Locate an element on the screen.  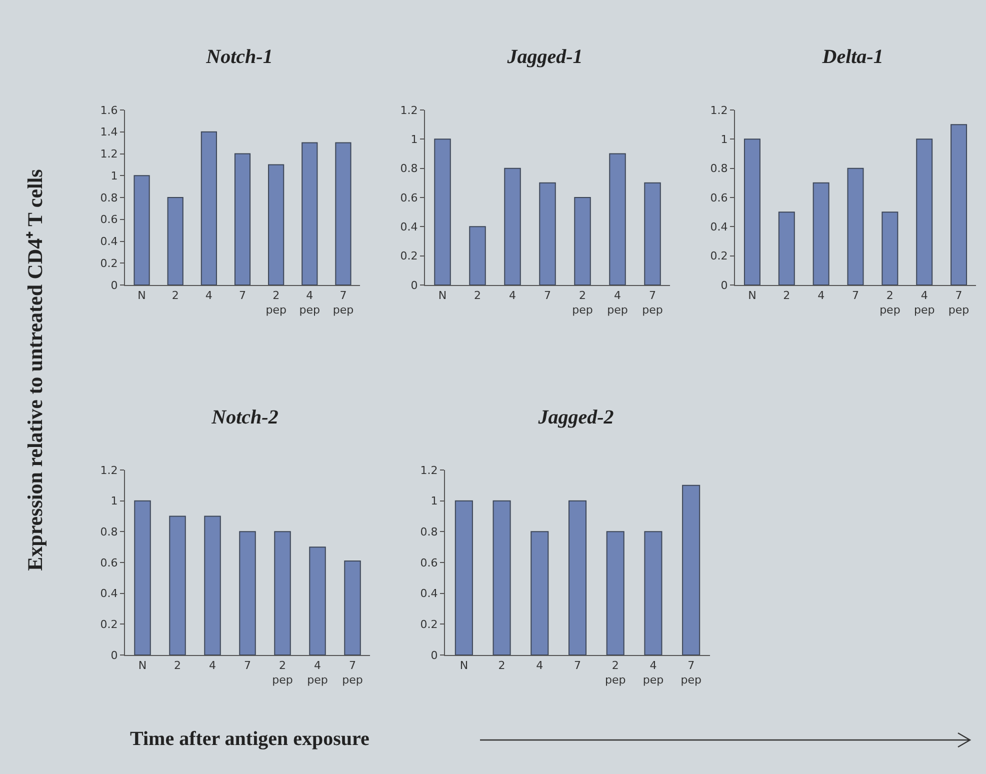
y-tick-label: 1.4 is located at coordinates (109, 132).